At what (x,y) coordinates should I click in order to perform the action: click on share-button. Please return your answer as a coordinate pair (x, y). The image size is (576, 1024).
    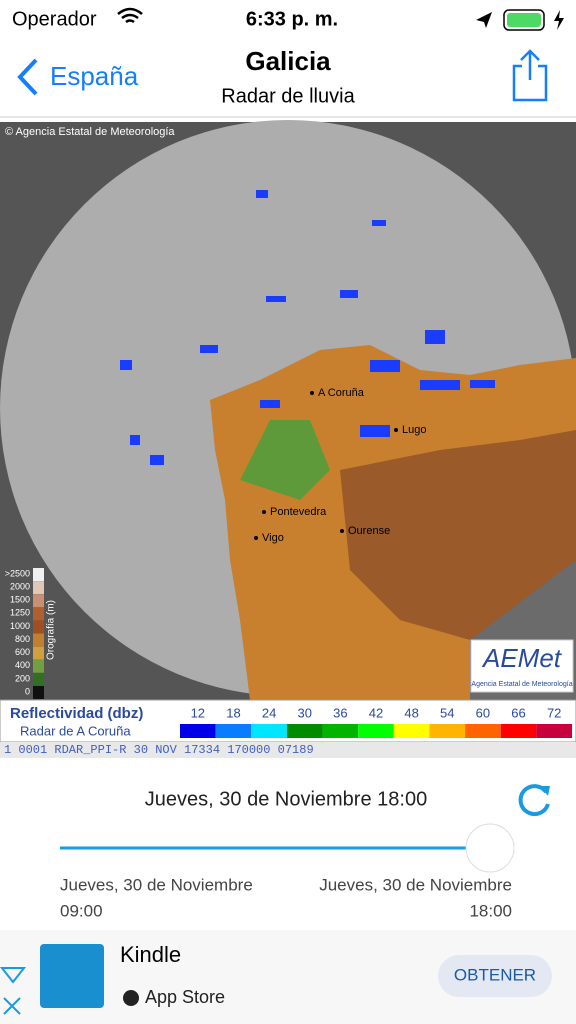
    Looking at the image, I should click on (530, 75).